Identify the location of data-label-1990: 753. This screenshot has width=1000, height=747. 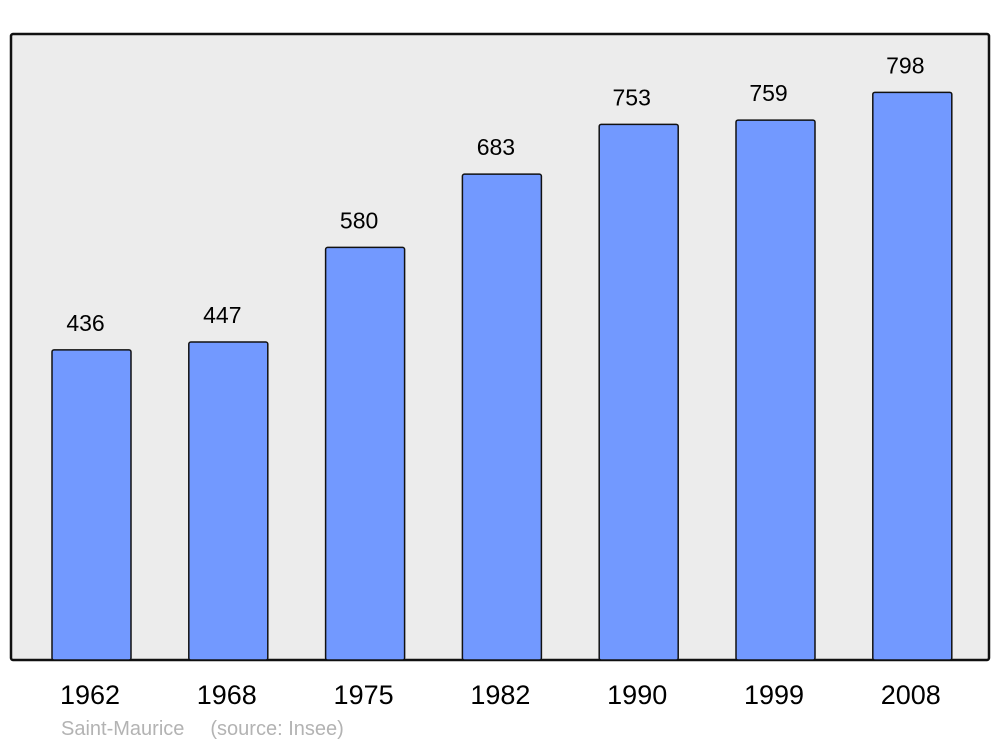
(632, 97).